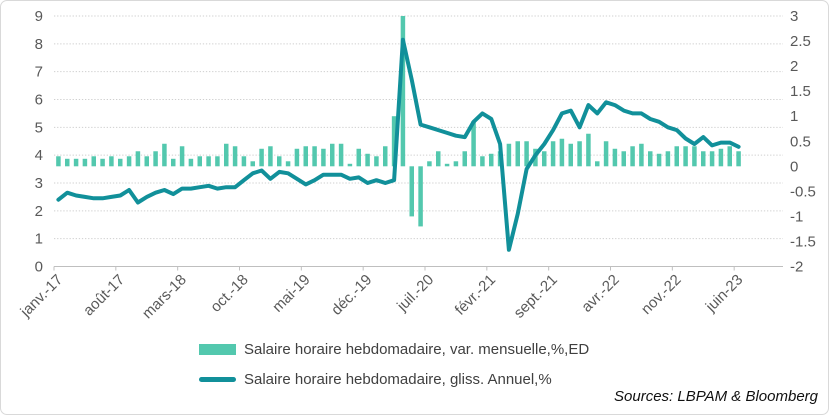 The height and width of the screenshot is (415, 829). Describe the element at coordinates (291, 293) in the screenshot. I see `x-axis-label: mai-19` at that location.